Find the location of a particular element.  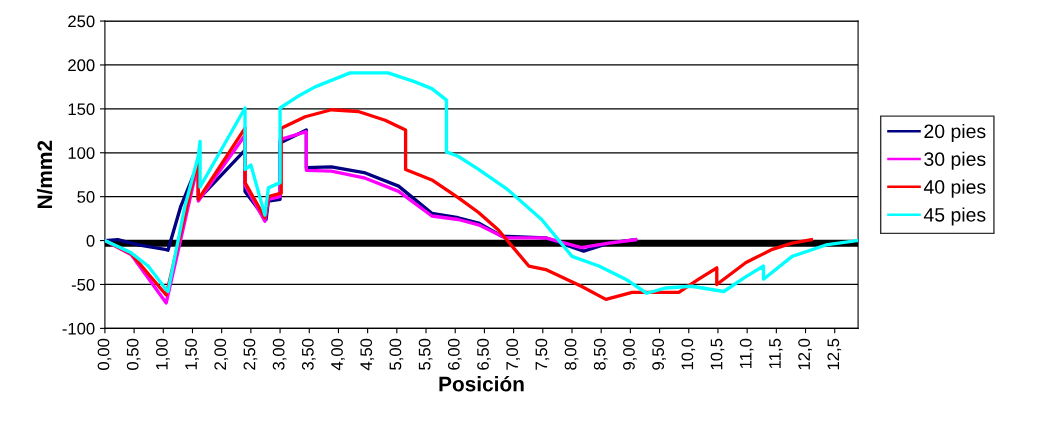

x-tick-label: 4,00 is located at coordinates (338, 354).